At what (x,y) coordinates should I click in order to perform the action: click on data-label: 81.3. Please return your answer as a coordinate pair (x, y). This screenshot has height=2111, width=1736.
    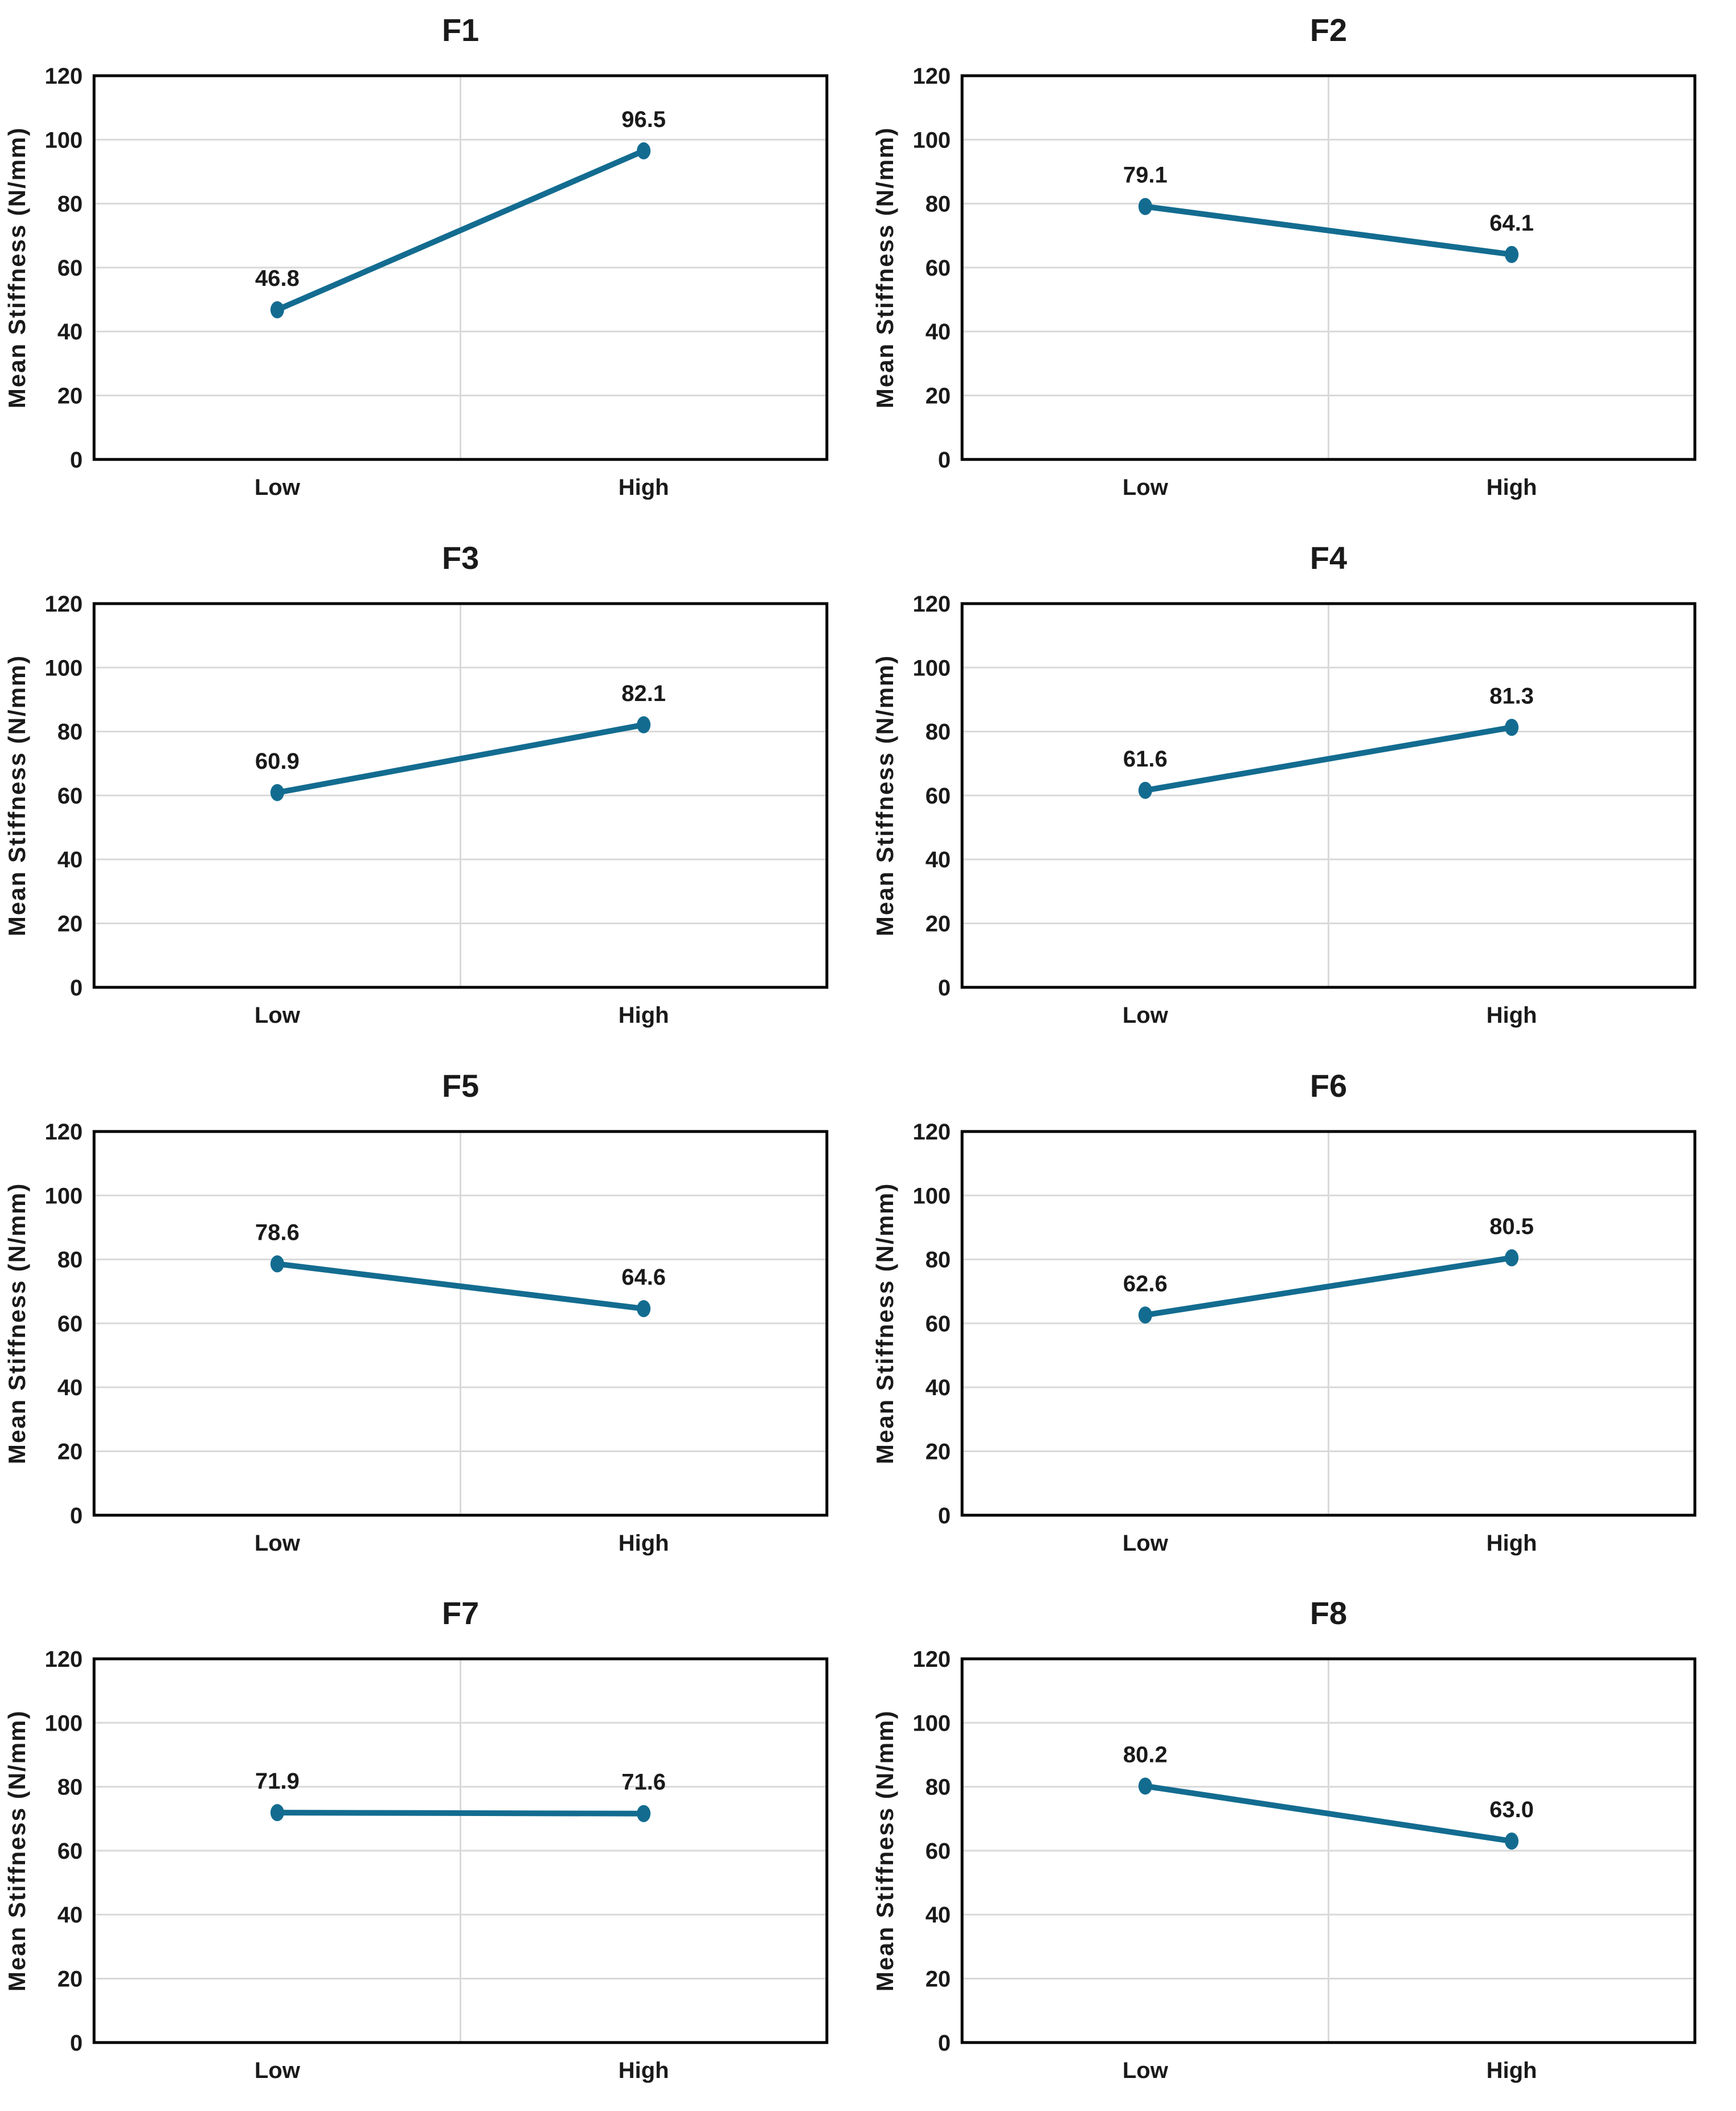
    Looking at the image, I should click on (1511, 696).